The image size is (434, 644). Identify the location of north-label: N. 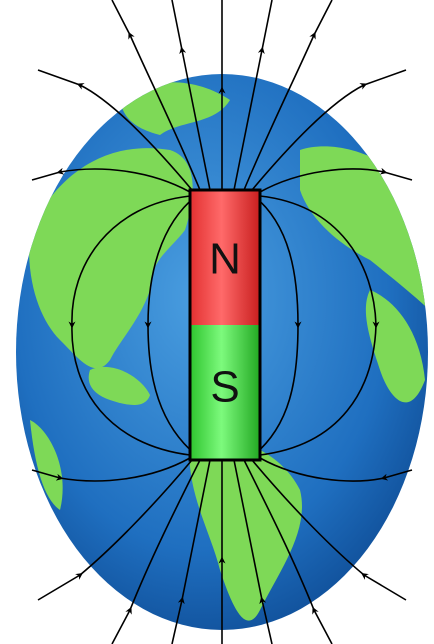
(225, 259).